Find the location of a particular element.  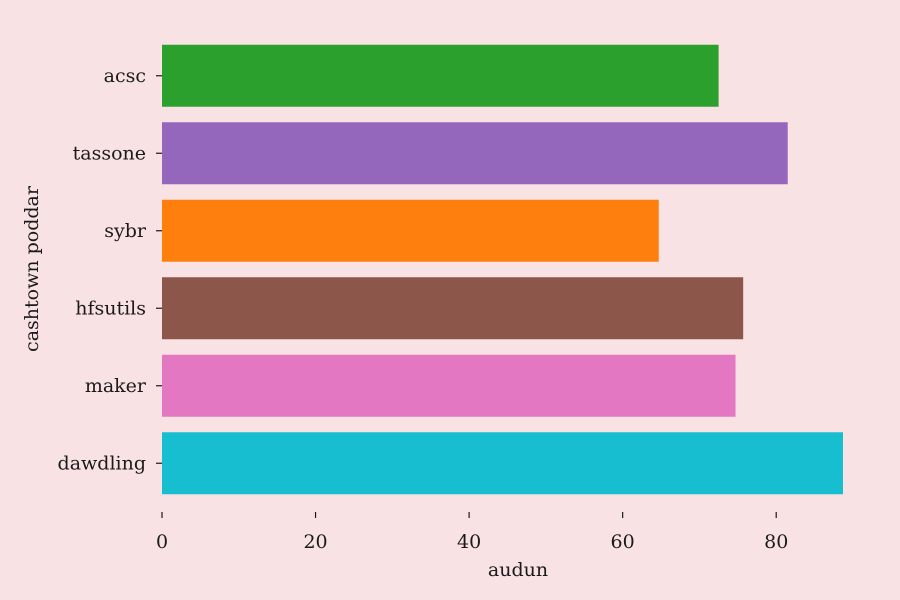

bar-dawdling is located at coordinates (502, 463).